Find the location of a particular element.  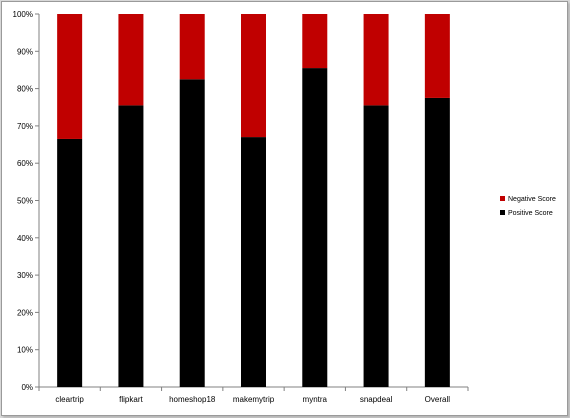

legend-label: Negative Score is located at coordinates (532, 199).